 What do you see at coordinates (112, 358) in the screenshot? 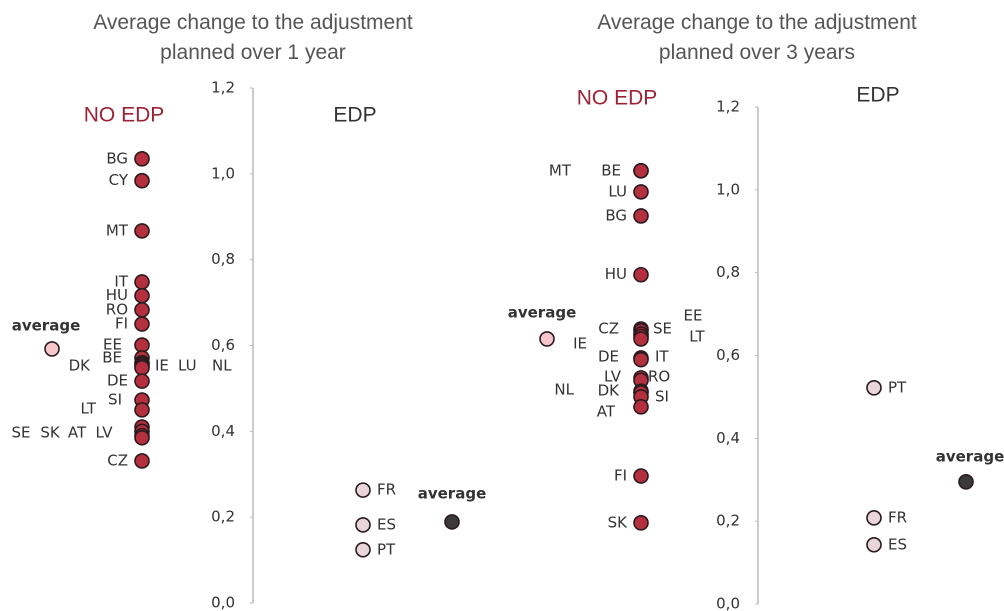
I see `point-label: BE` at bounding box center [112, 358].